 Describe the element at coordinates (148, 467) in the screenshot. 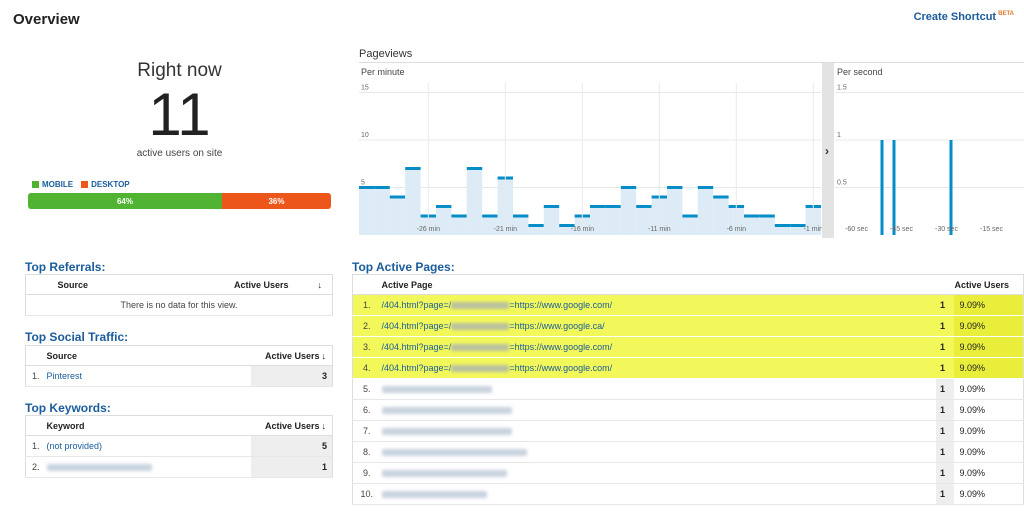

I see `keyword-link` at that location.